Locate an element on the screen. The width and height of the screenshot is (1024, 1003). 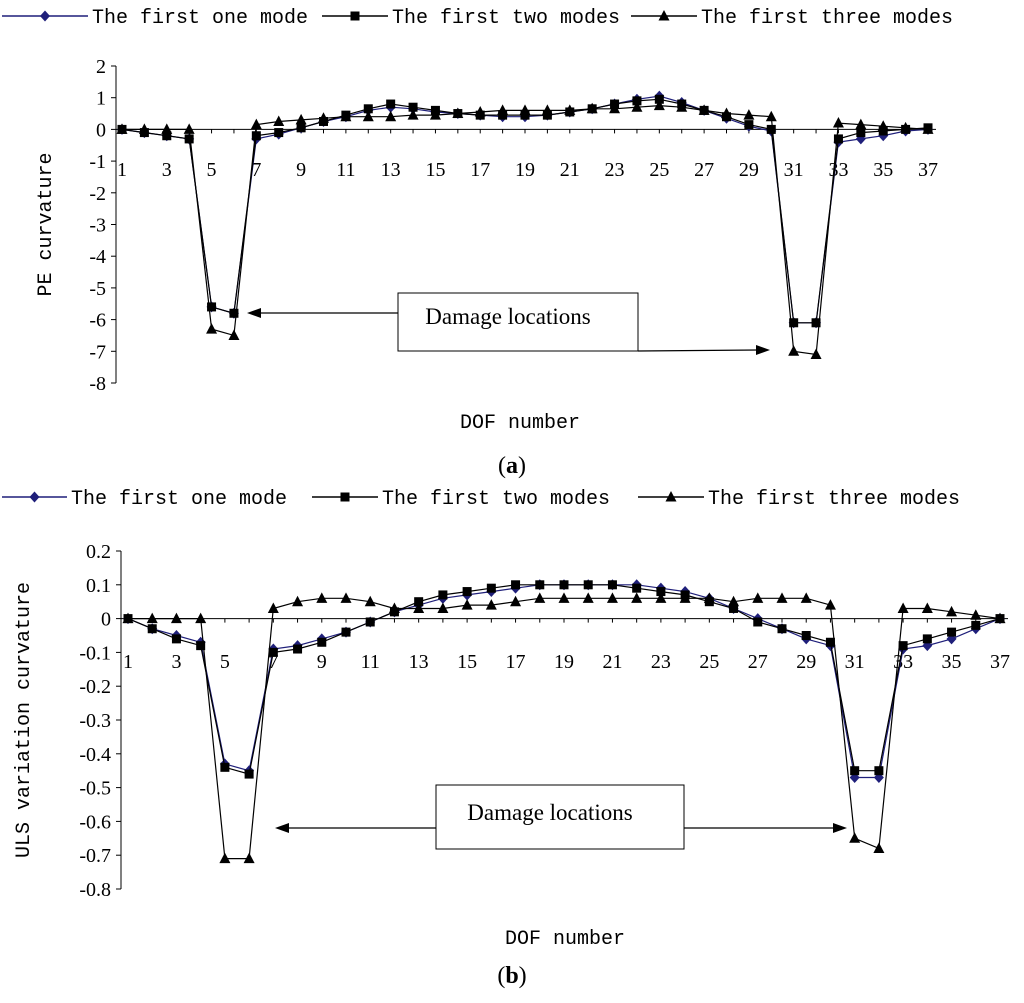
y-tick-label: 0.2 is located at coordinates (98, 552).